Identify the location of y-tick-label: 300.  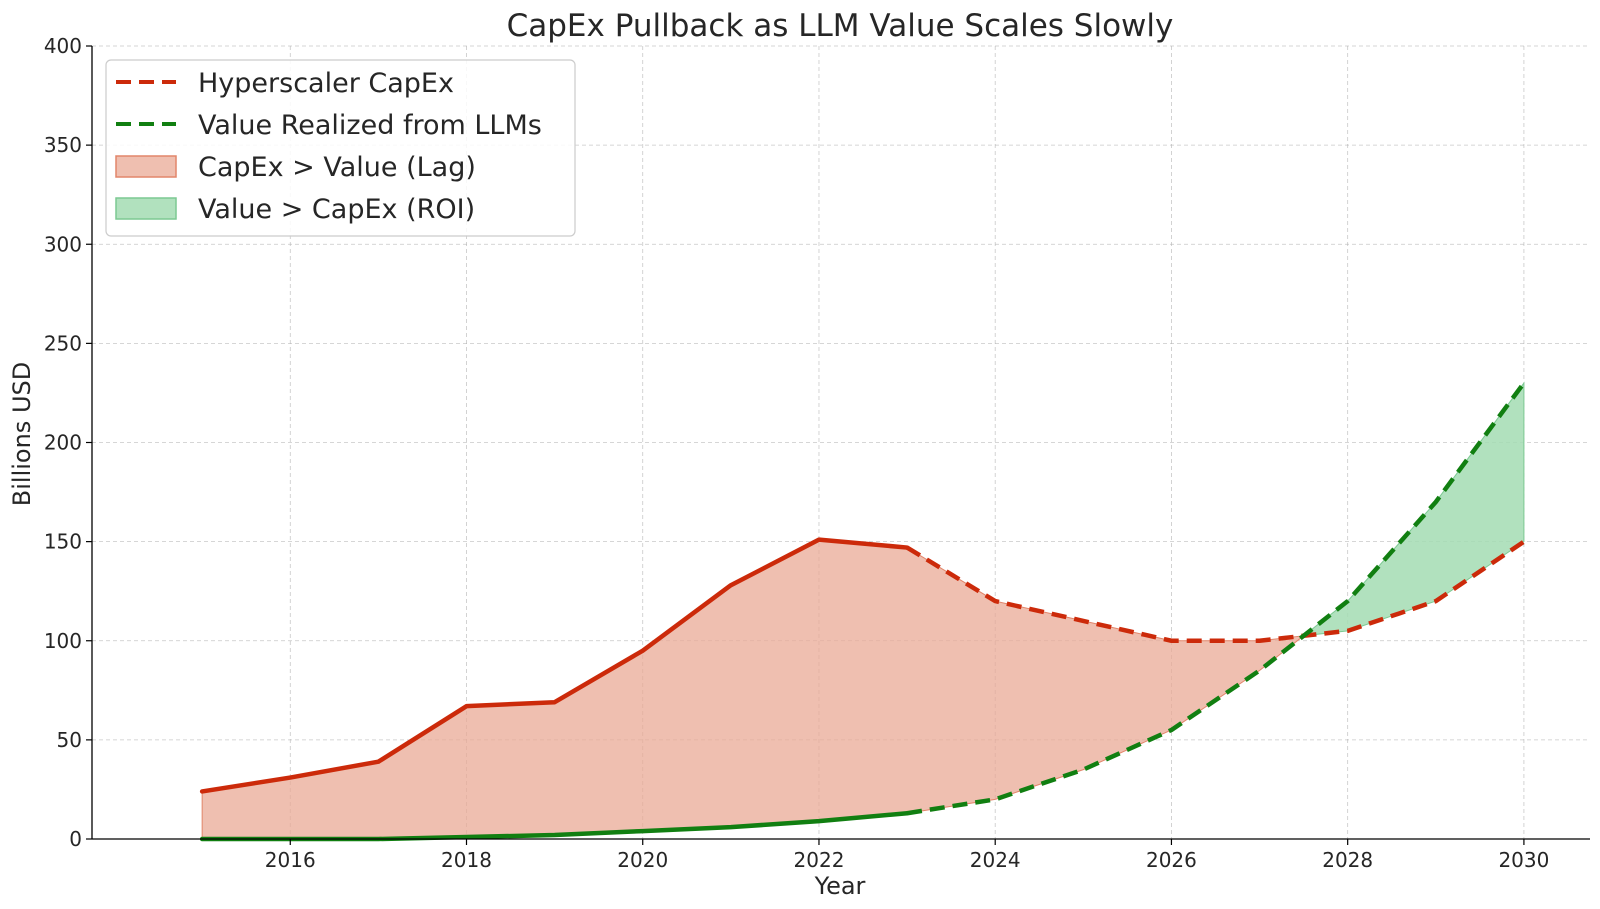
(63, 244).